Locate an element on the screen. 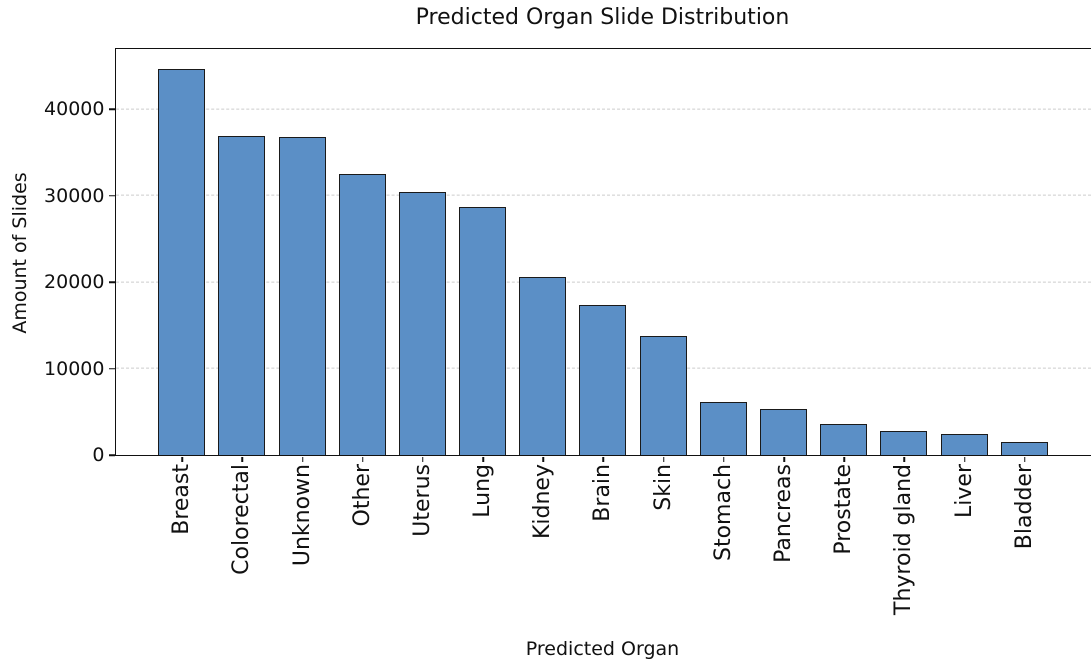 This screenshot has height=670, width=1091. y-tick-label-40000: 40000 is located at coordinates (74, 109).